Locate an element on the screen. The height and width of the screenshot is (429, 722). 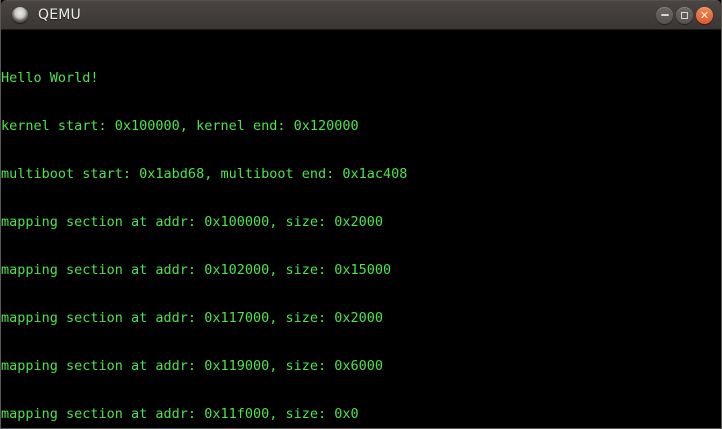
window-title: QEMU is located at coordinates (59, 15).